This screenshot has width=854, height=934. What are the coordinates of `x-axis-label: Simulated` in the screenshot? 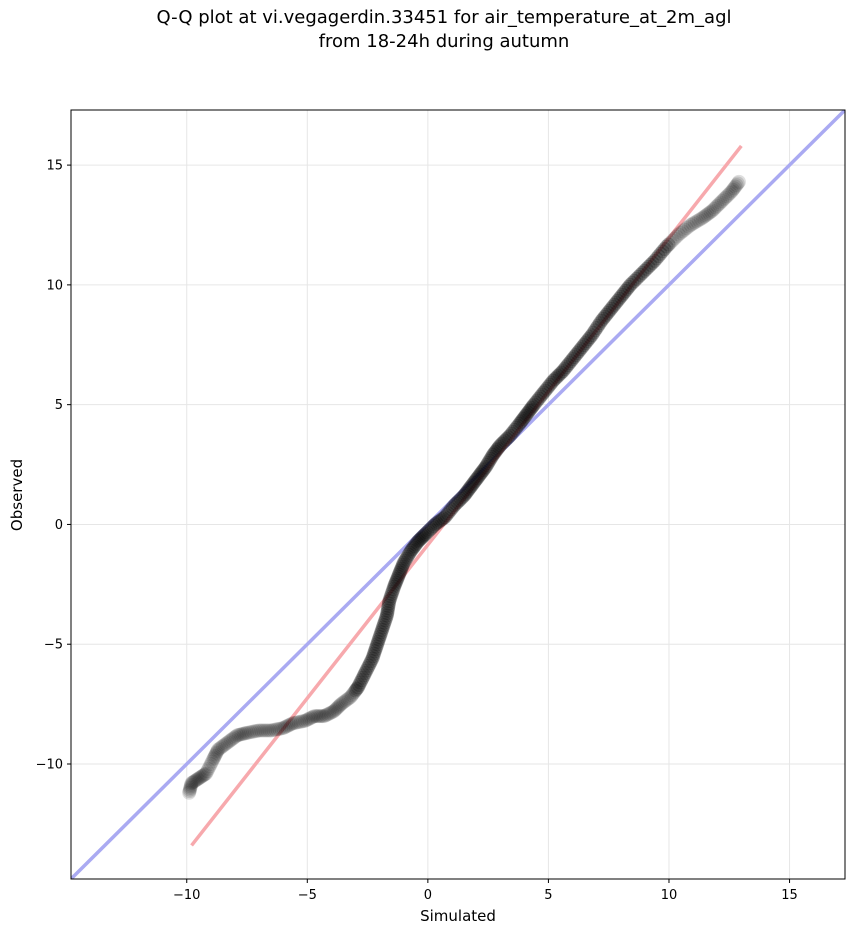 It's located at (458, 916).